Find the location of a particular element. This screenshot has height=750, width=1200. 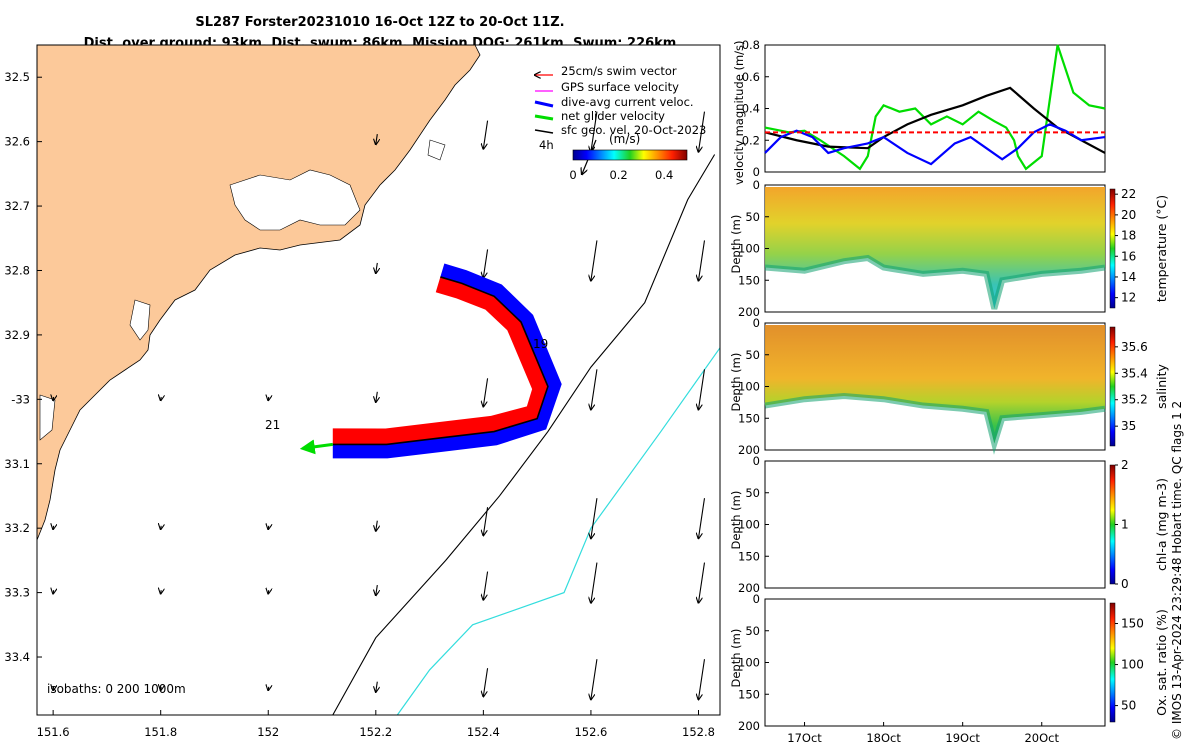

salinity-ylabel: Depth (m) is located at coordinates (736, 382).